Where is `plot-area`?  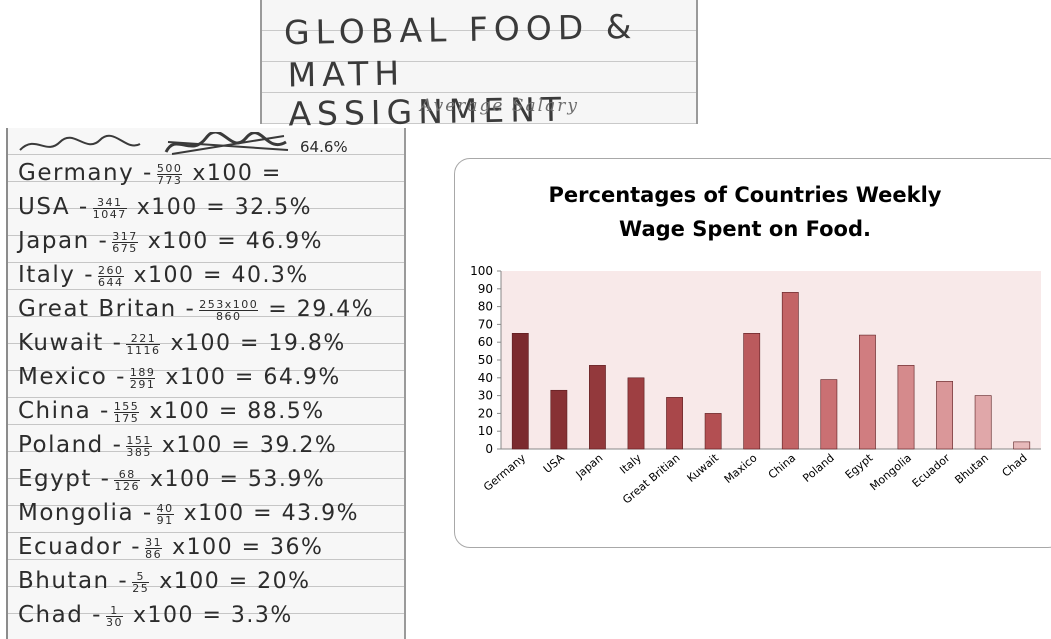 plot-area is located at coordinates (771, 360).